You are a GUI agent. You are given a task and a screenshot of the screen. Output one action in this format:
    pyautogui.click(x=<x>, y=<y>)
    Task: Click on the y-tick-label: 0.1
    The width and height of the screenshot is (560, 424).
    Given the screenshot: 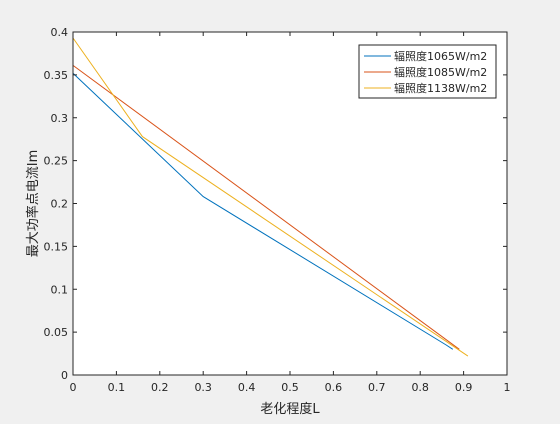 What is the action you would take?
    pyautogui.click(x=60, y=289)
    